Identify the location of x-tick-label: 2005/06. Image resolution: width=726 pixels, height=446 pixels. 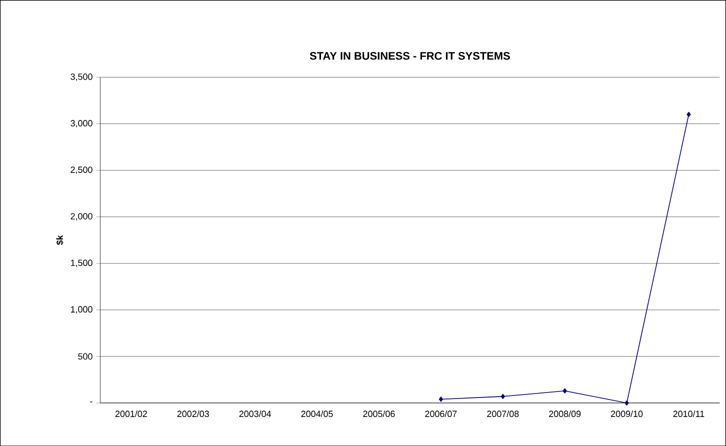
(379, 413).